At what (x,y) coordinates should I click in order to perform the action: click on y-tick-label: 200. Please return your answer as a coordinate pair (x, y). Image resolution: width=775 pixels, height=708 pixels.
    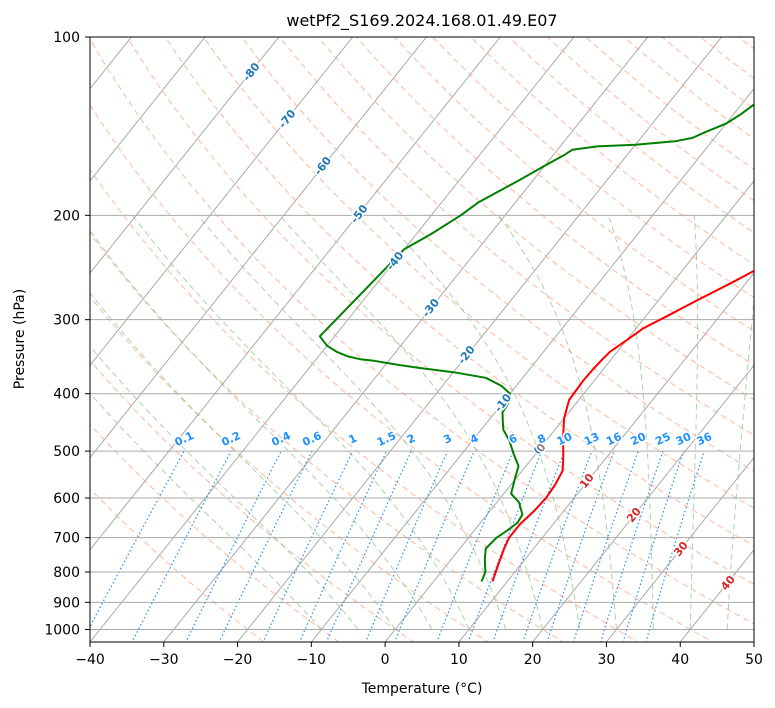
    Looking at the image, I should click on (66, 216).